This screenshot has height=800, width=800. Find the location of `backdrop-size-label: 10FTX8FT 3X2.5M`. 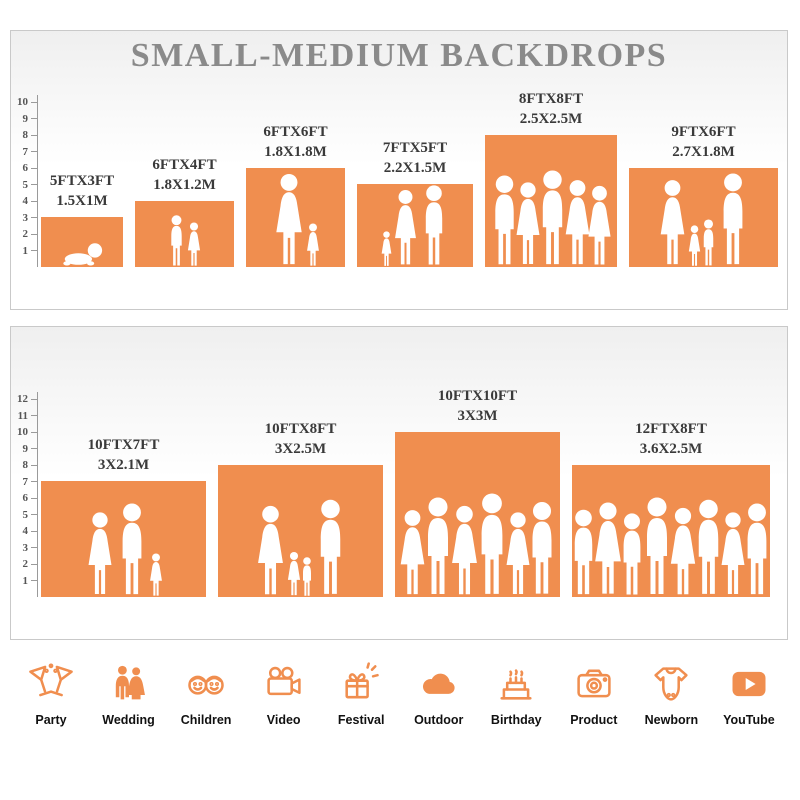

backdrop-size-label: 10FTX8FT 3X2.5M is located at coordinates (300, 439).